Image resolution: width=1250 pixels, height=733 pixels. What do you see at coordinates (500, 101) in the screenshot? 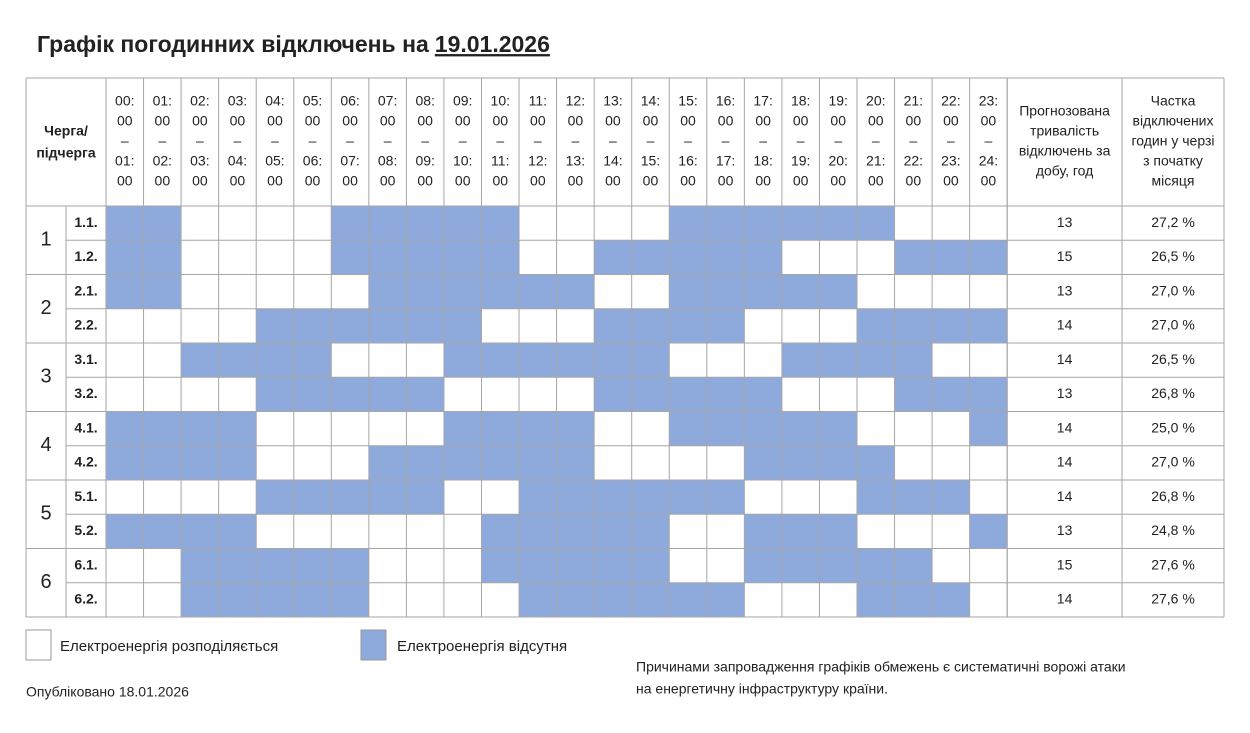
I see `hour-header: 10:` at bounding box center [500, 101].